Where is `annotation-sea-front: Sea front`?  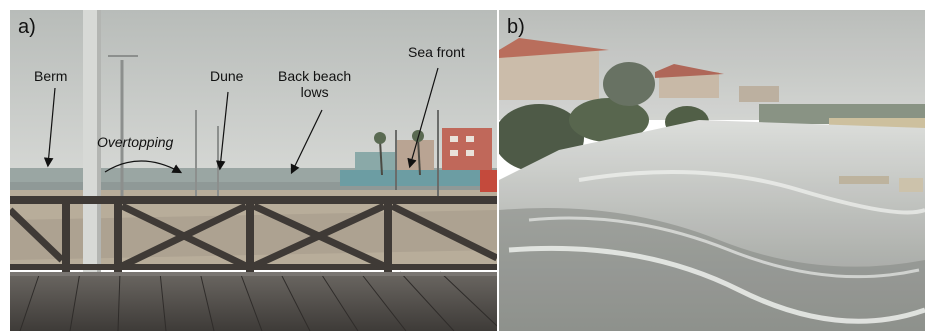 annotation-sea-front: Sea front is located at coordinates (436, 52).